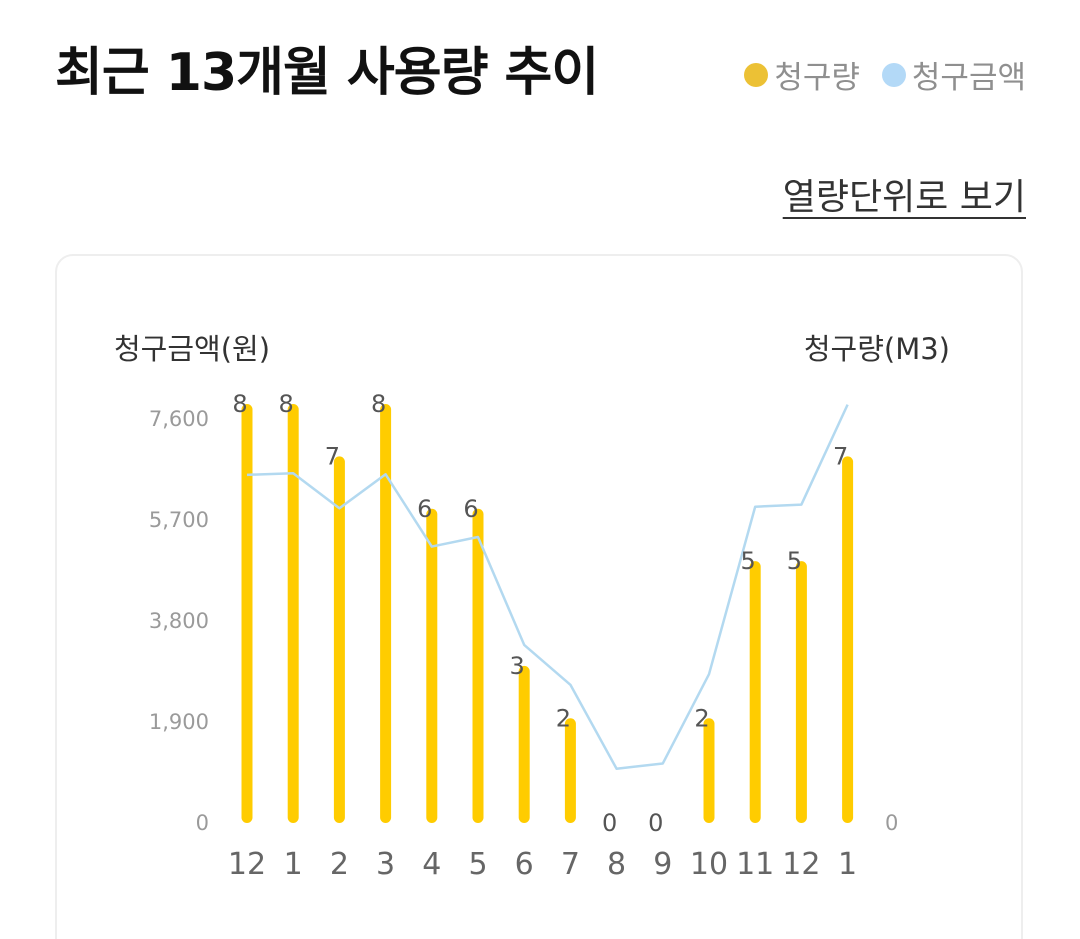  What do you see at coordinates (542, 864) in the screenshot?
I see `x-axis-labels: 12 1 2 3 4 5 6 7 8 9 10 11 12 1` at bounding box center [542, 864].